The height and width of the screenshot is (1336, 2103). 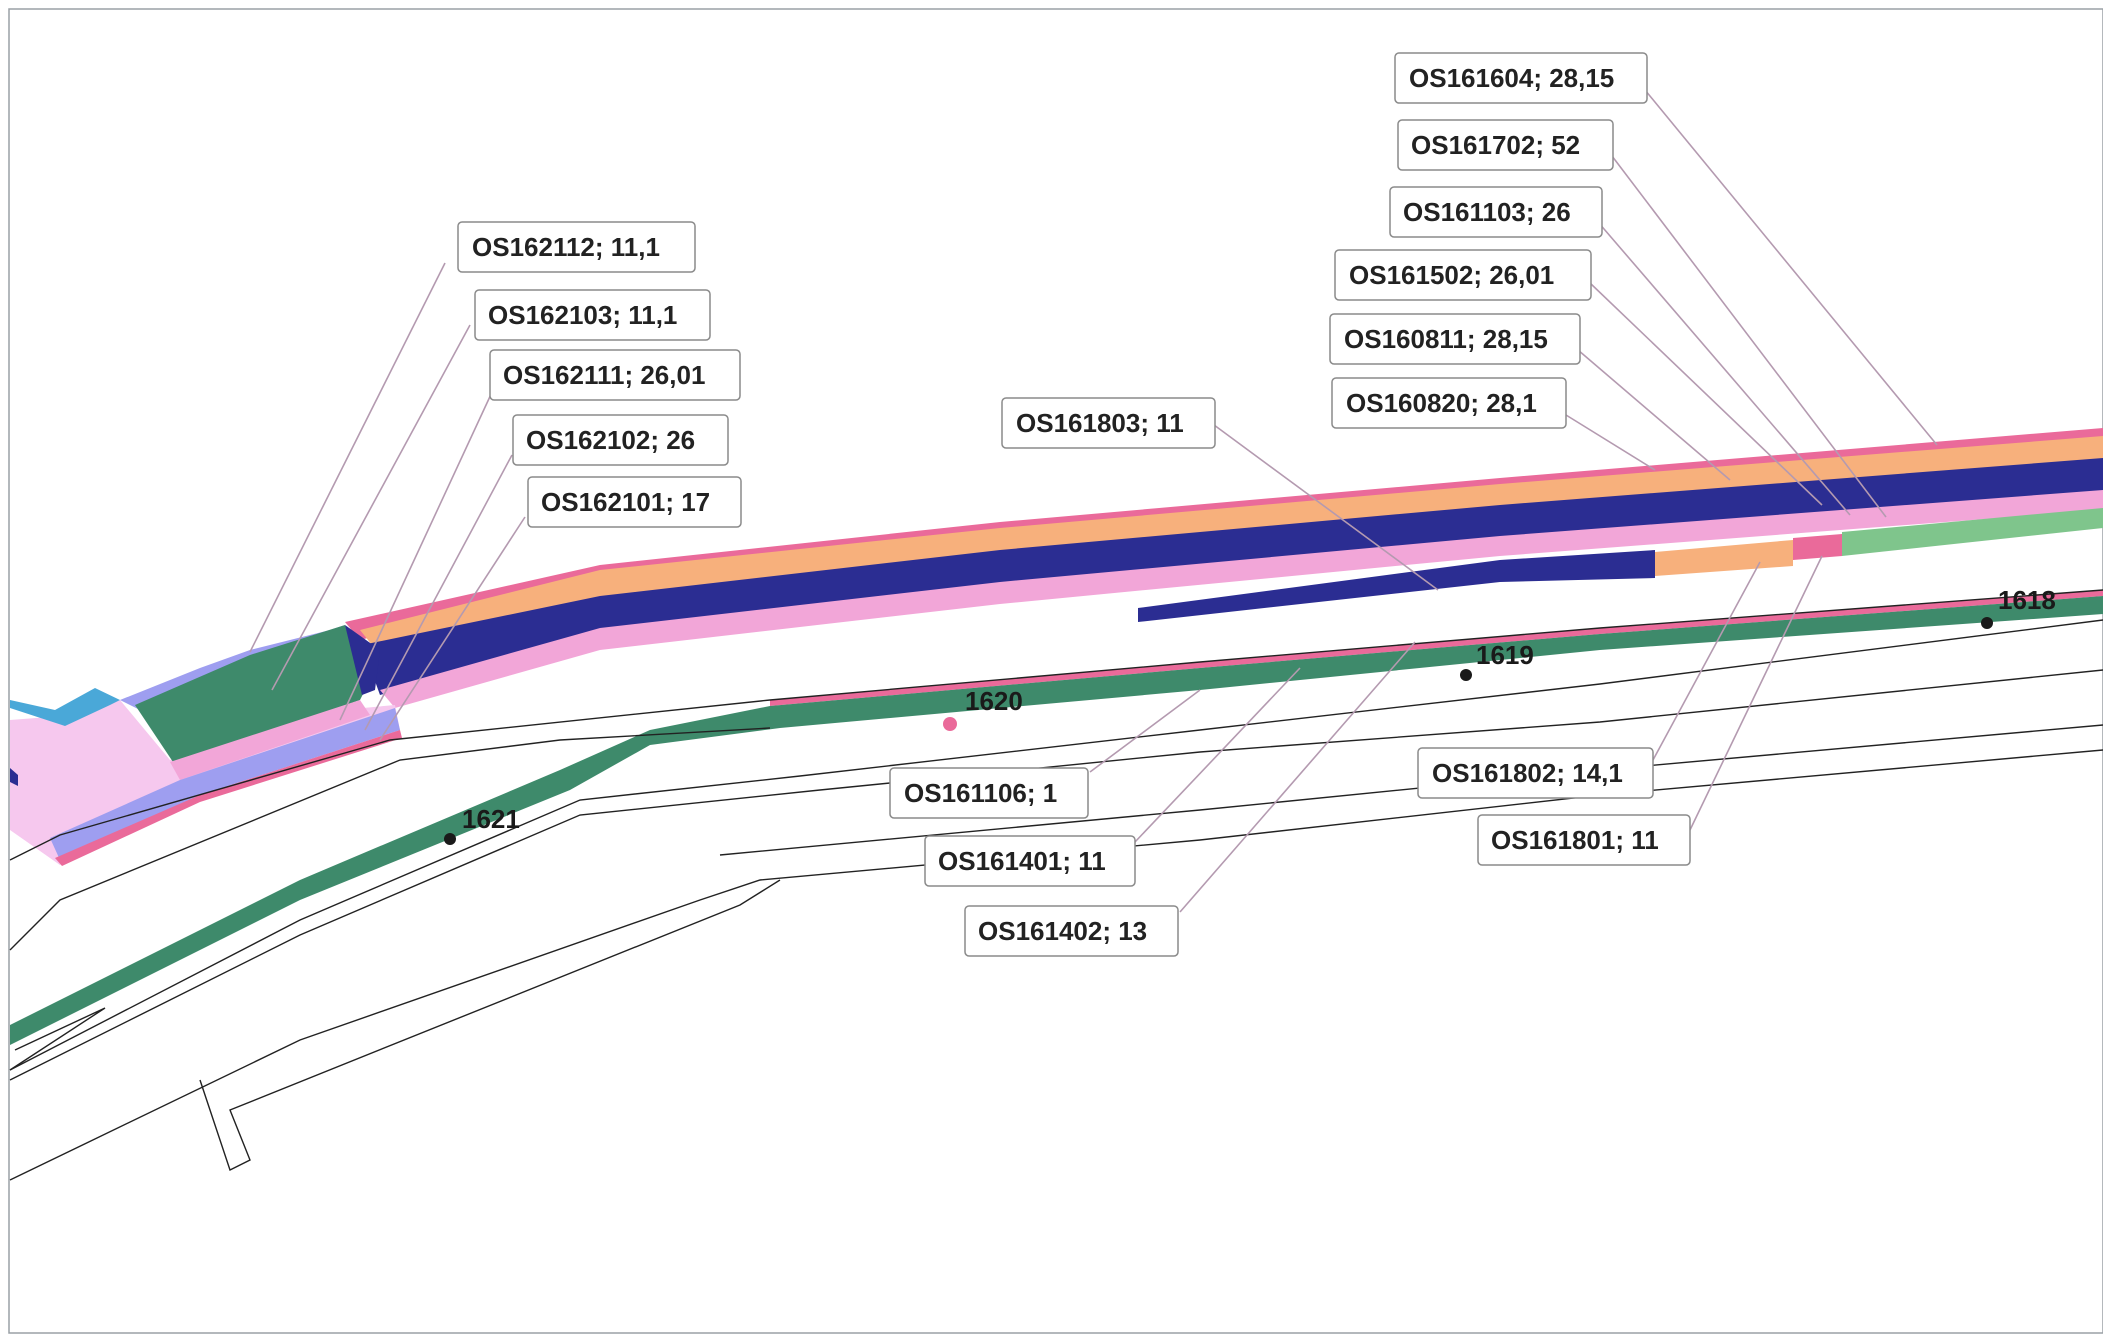 I want to click on label-os162111: OS162111; 26,01, so click(x=615, y=375).